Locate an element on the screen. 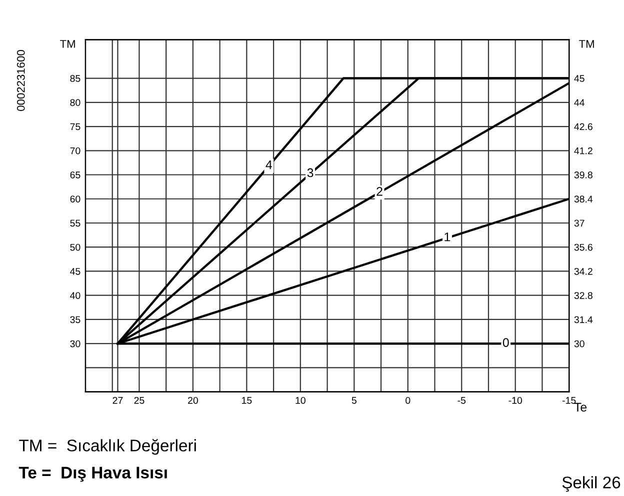  x-tick-label: 5 is located at coordinates (354, 400).